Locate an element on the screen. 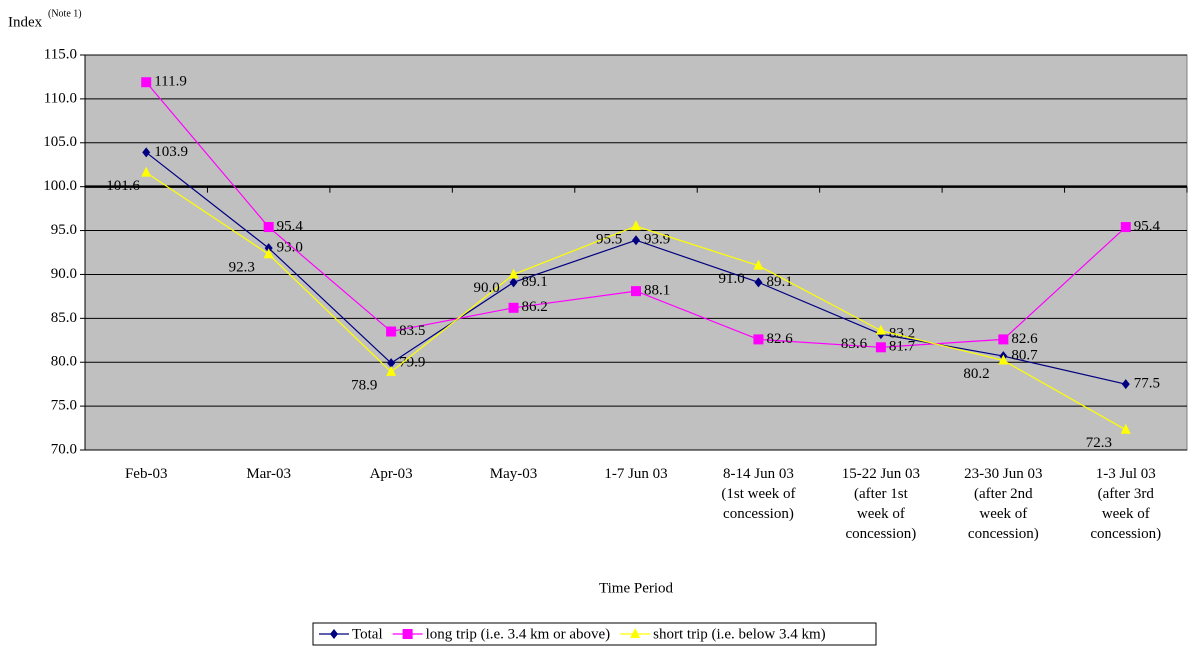 This screenshot has height=653, width=1189. value-label: 83.6 is located at coordinates (854, 344).